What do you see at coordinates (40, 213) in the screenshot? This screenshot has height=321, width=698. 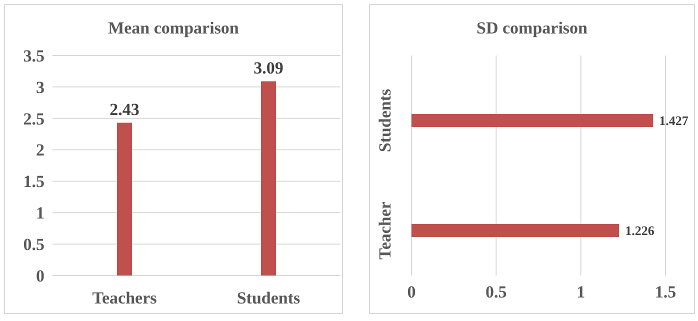 I see `y-tick-label: 1` at bounding box center [40, 213].